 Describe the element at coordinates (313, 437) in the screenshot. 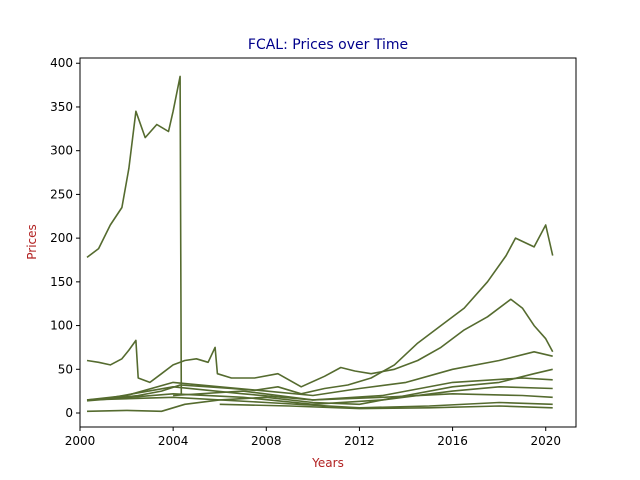

I see `x-axis-ticks: 2000 2004 2008 2012 2016 2020` at that location.